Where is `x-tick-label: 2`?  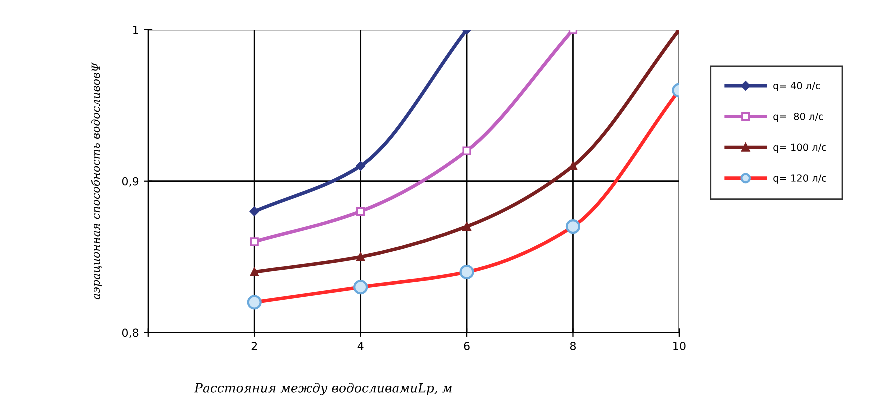
x-tick-label: 2 is located at coordinates (255, 346).